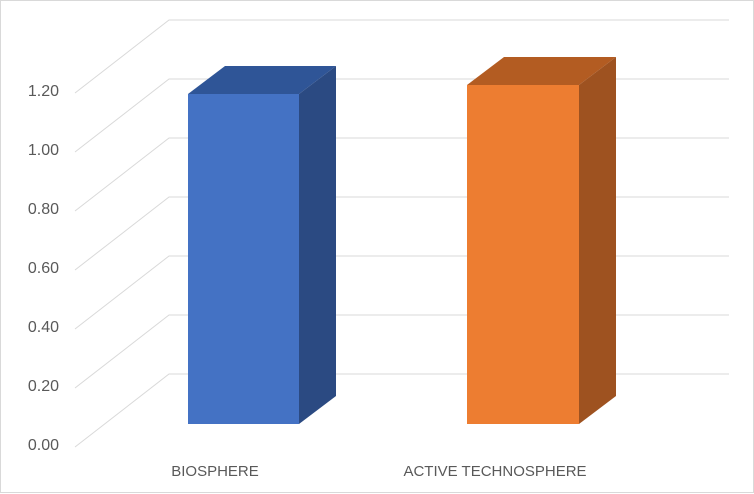  I want to click on bar-biosphere, so click(262, 245).